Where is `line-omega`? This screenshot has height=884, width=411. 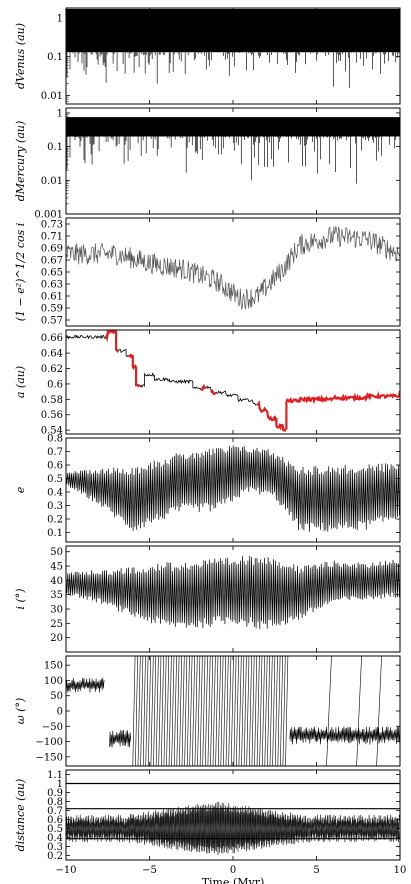
line-omega is located at coordinates (233, 711).